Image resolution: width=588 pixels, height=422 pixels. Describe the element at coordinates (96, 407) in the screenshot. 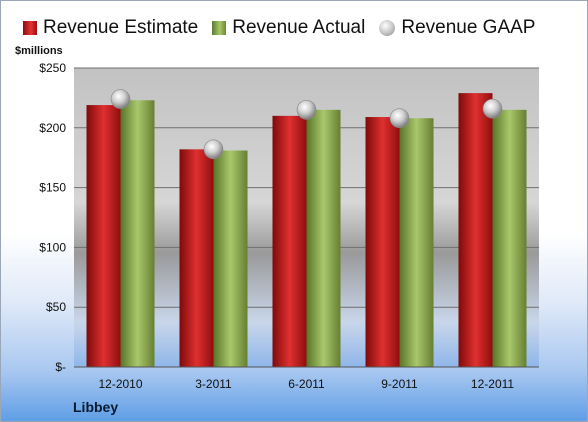

I see `company-name: Libbey` at that location.